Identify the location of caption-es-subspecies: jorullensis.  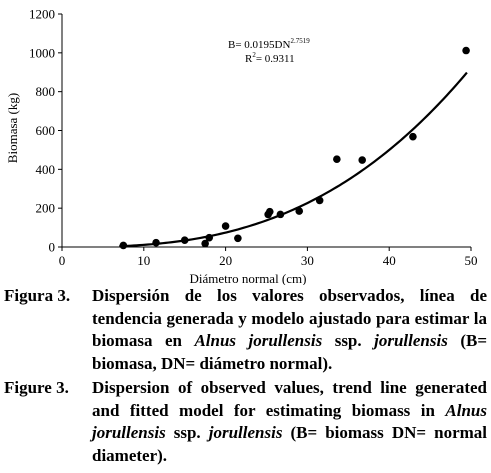
(411, 340).